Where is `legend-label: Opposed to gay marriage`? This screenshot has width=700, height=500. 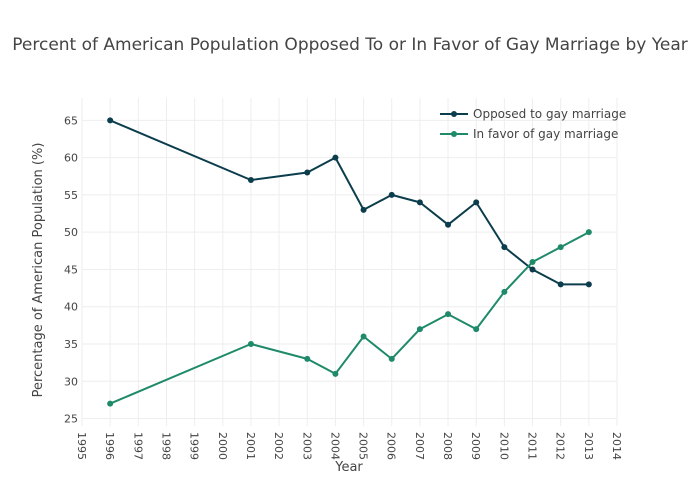 legend-label: Opposed to gay marriage is located at coordinates (549, 114).